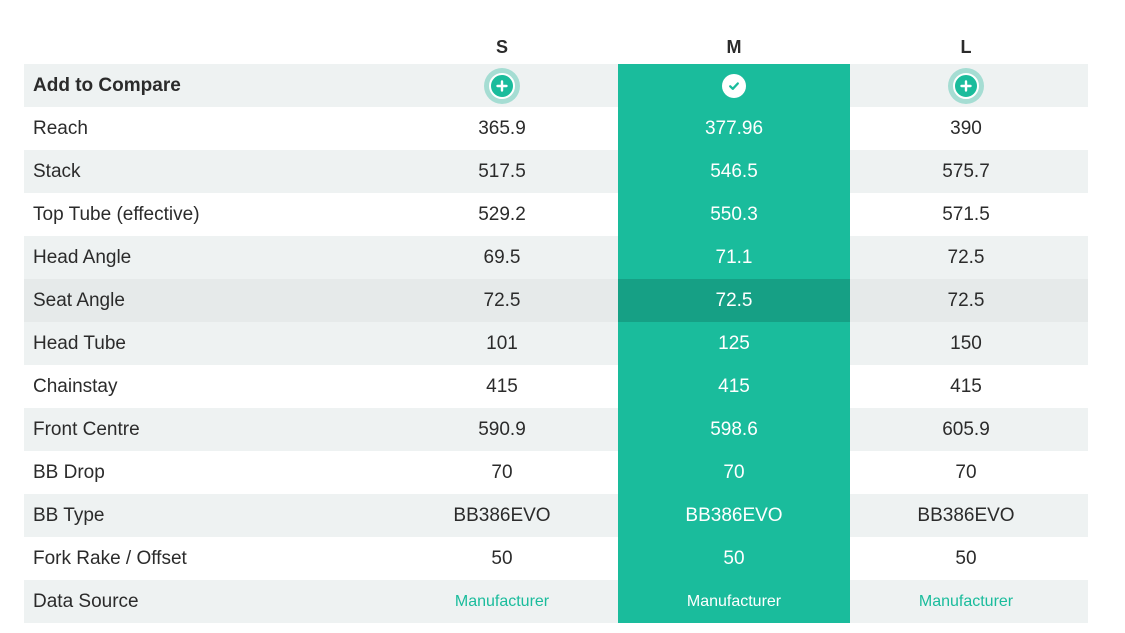  Describe the element at coordinates (86, 601) in the screenshot. I see `row-label: Data Source` at that location.